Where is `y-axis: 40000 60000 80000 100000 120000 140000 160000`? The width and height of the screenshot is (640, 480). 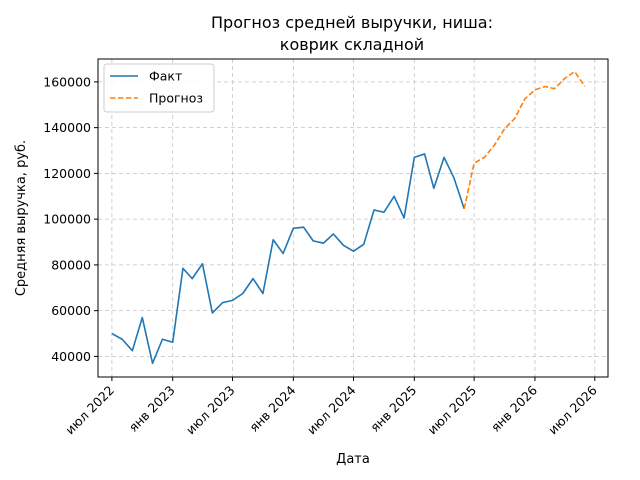
y-axis: 40000 60000 80000 100000 120000 140000 160000 is located at coordinates (70, 219).